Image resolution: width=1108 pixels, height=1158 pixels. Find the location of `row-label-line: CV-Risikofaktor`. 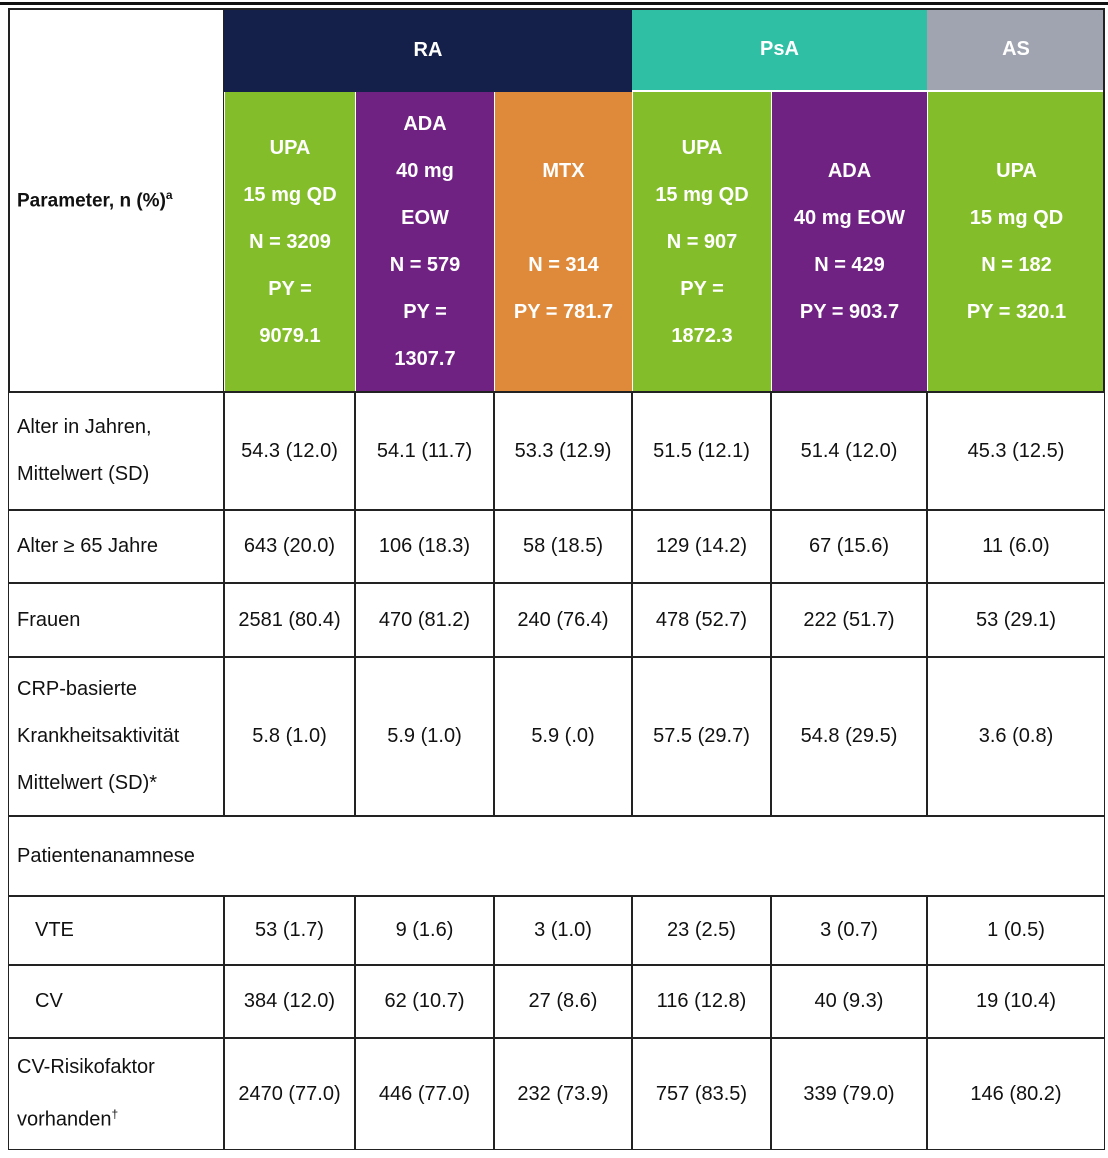

row-label-line: CV-Risikofaktor is located at coordinates (86, 1067).